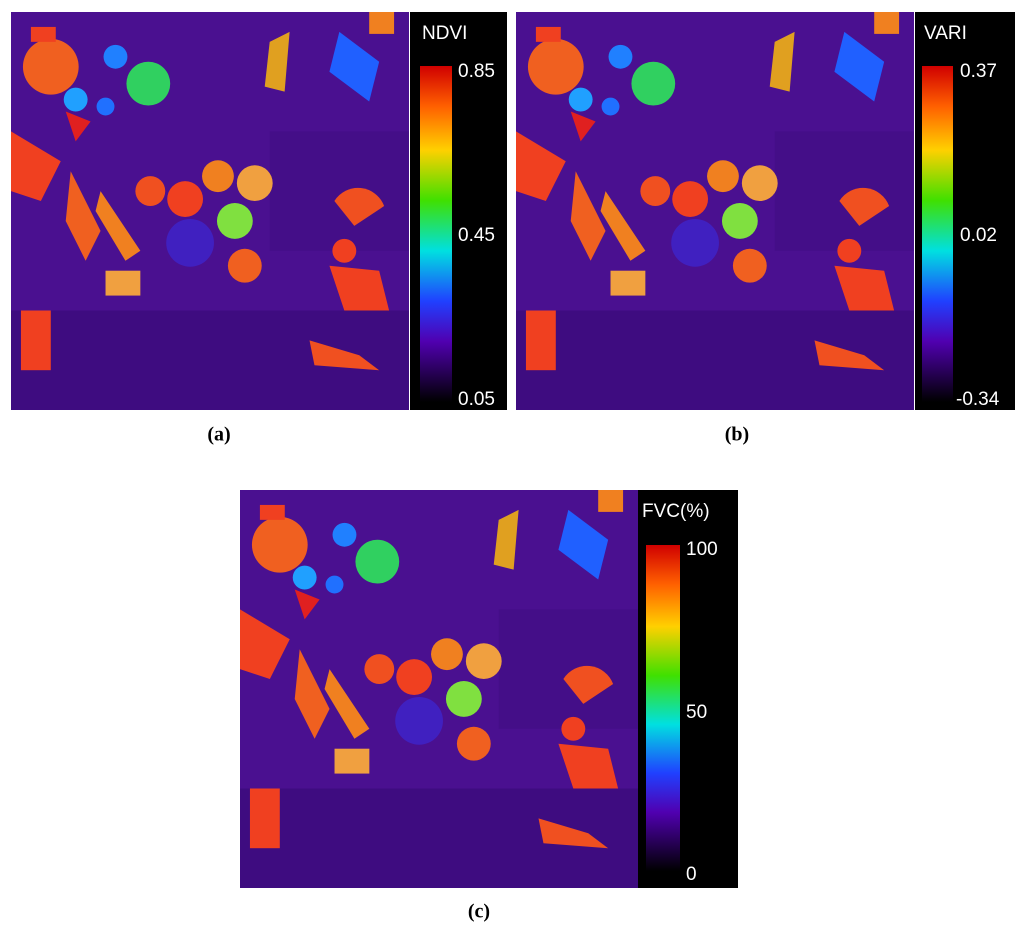 This screenshot has height=935, width=1024. I want to click on colorbar-tick: 0.05, so click(476, 399).